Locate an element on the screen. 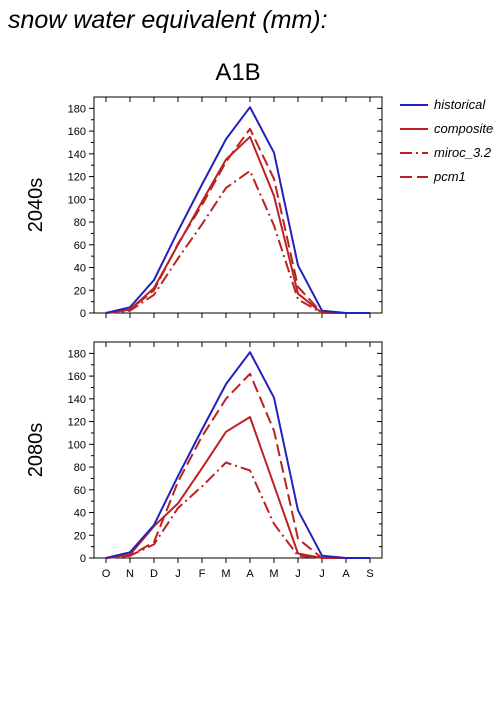 This screenshot has width=501, height=709. legend-label: miroc_3.2 is located at coordinates (463, 152).